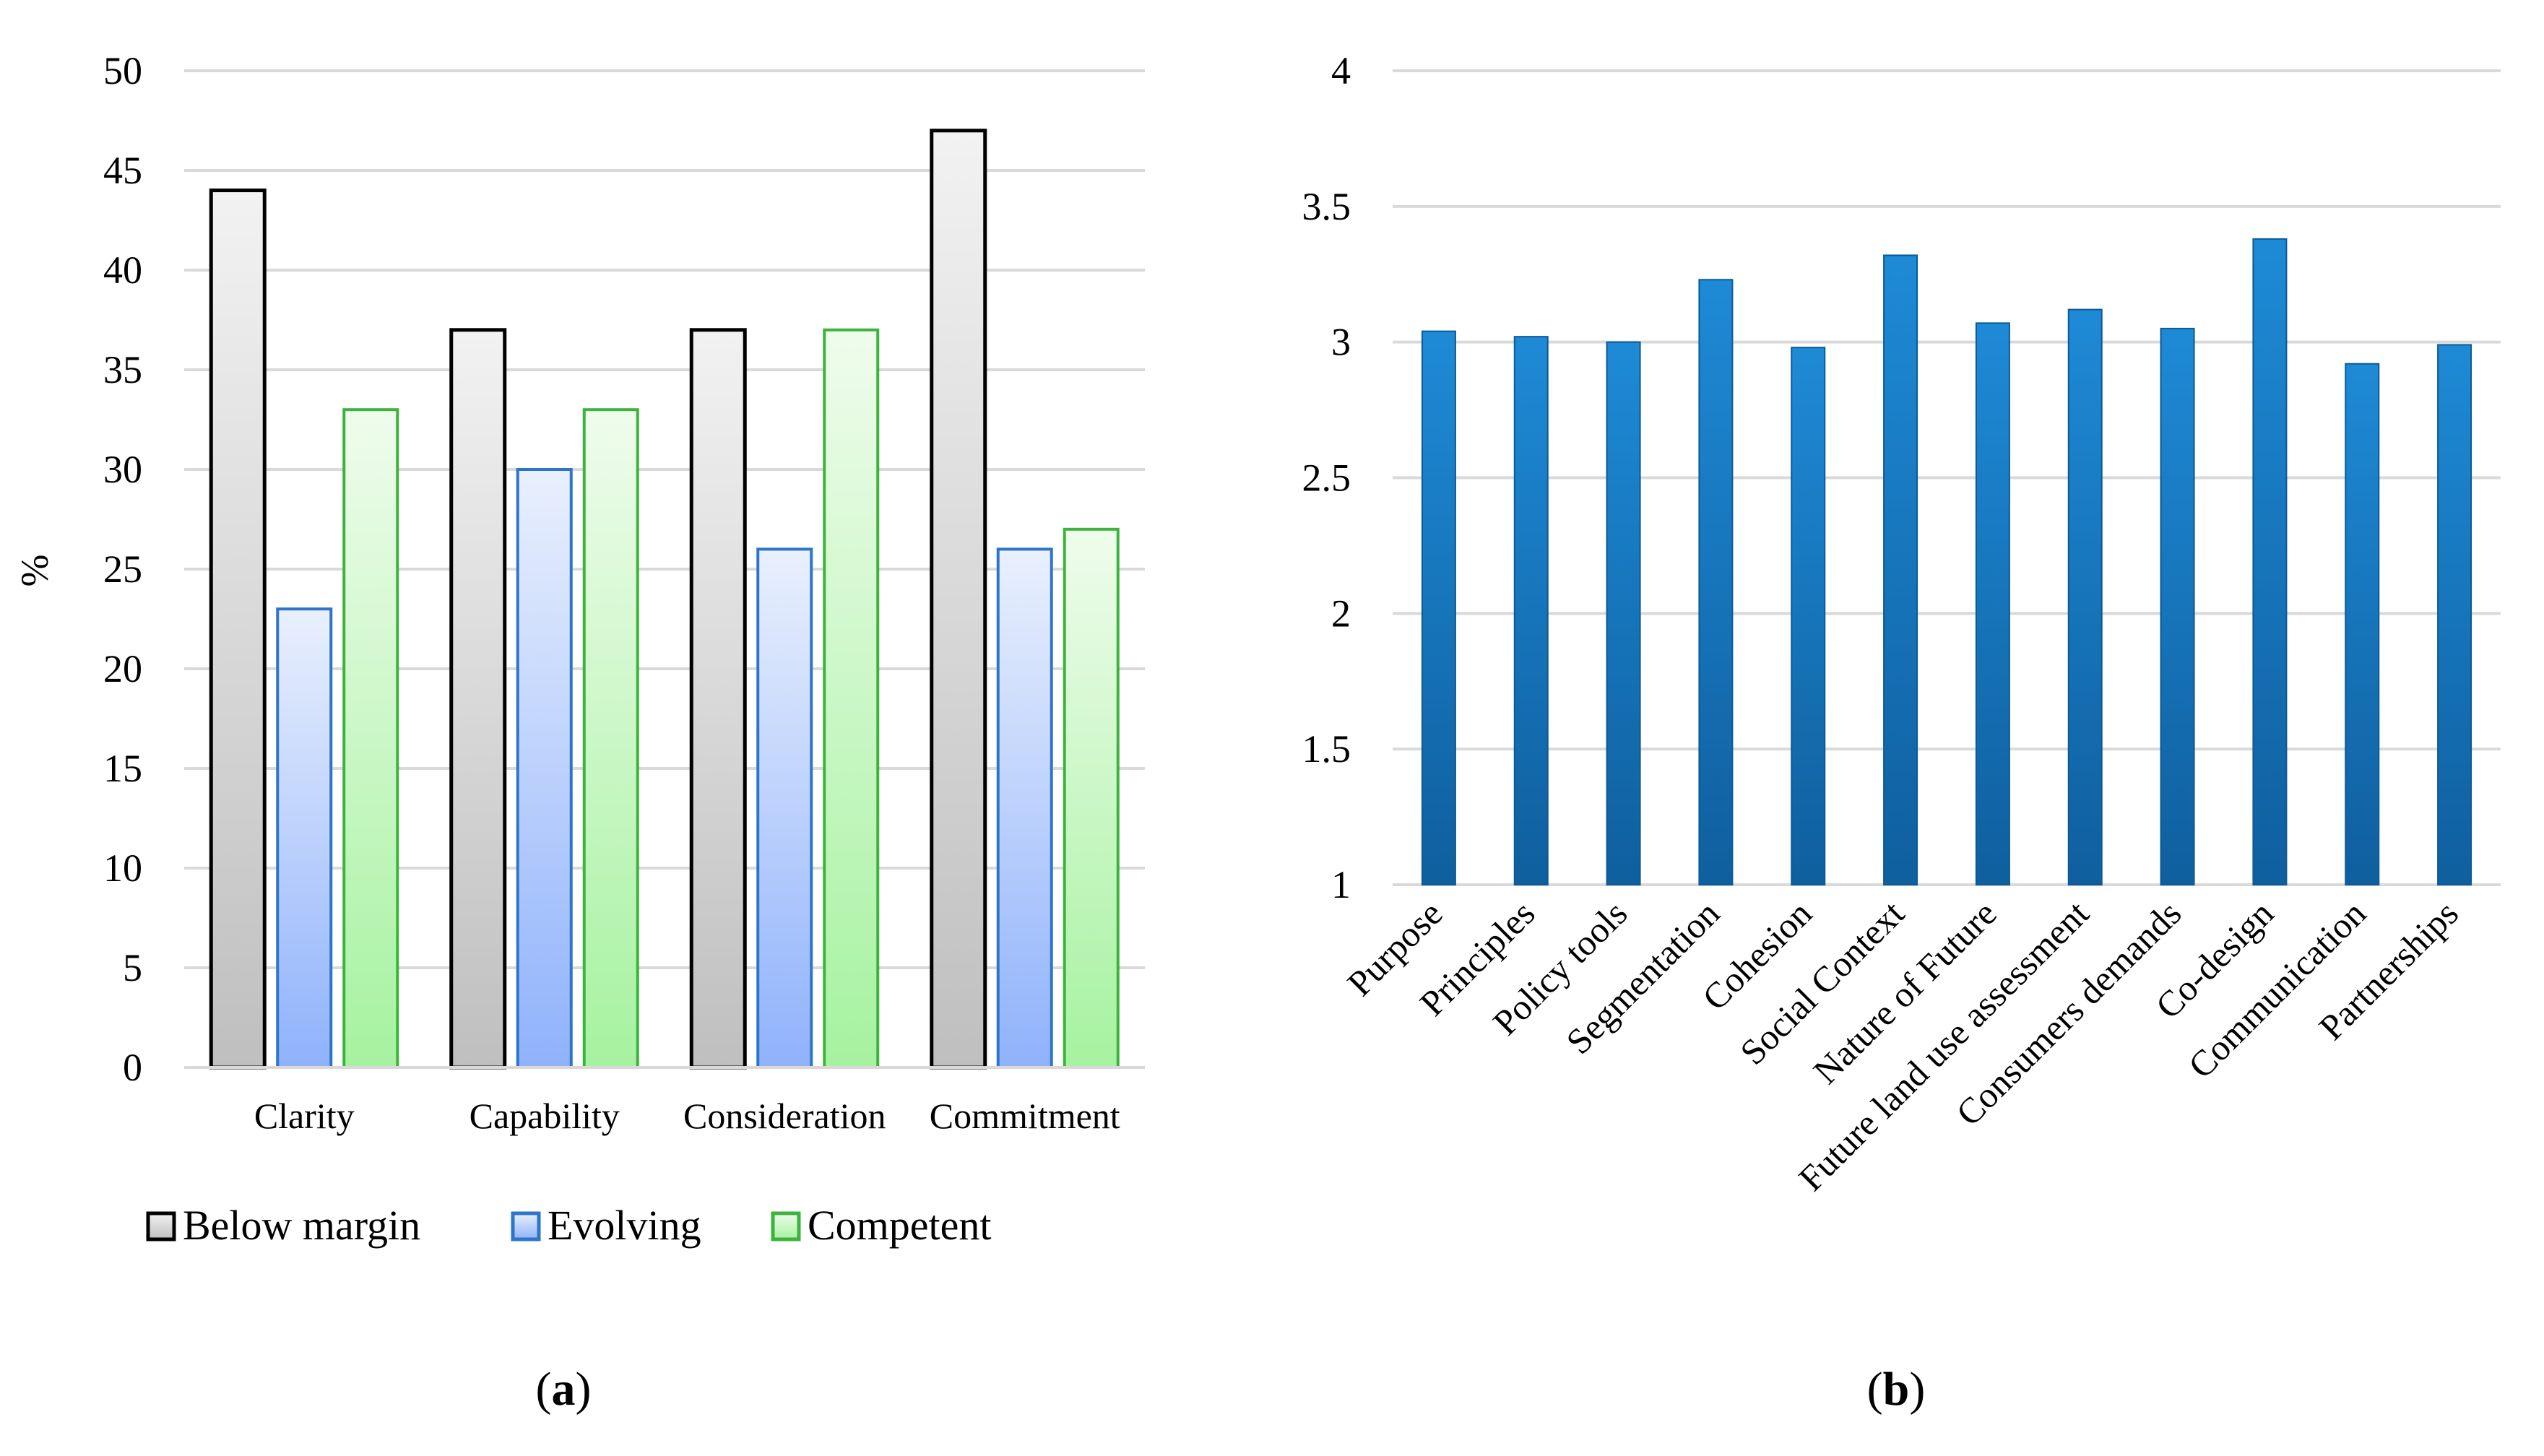 The image size is (2544, 1456). What do you see at coordinates (1896, 1389) in the screenshot?
I see `chart-b-panel-label: (b)` at bounding box center [1896, 1389].